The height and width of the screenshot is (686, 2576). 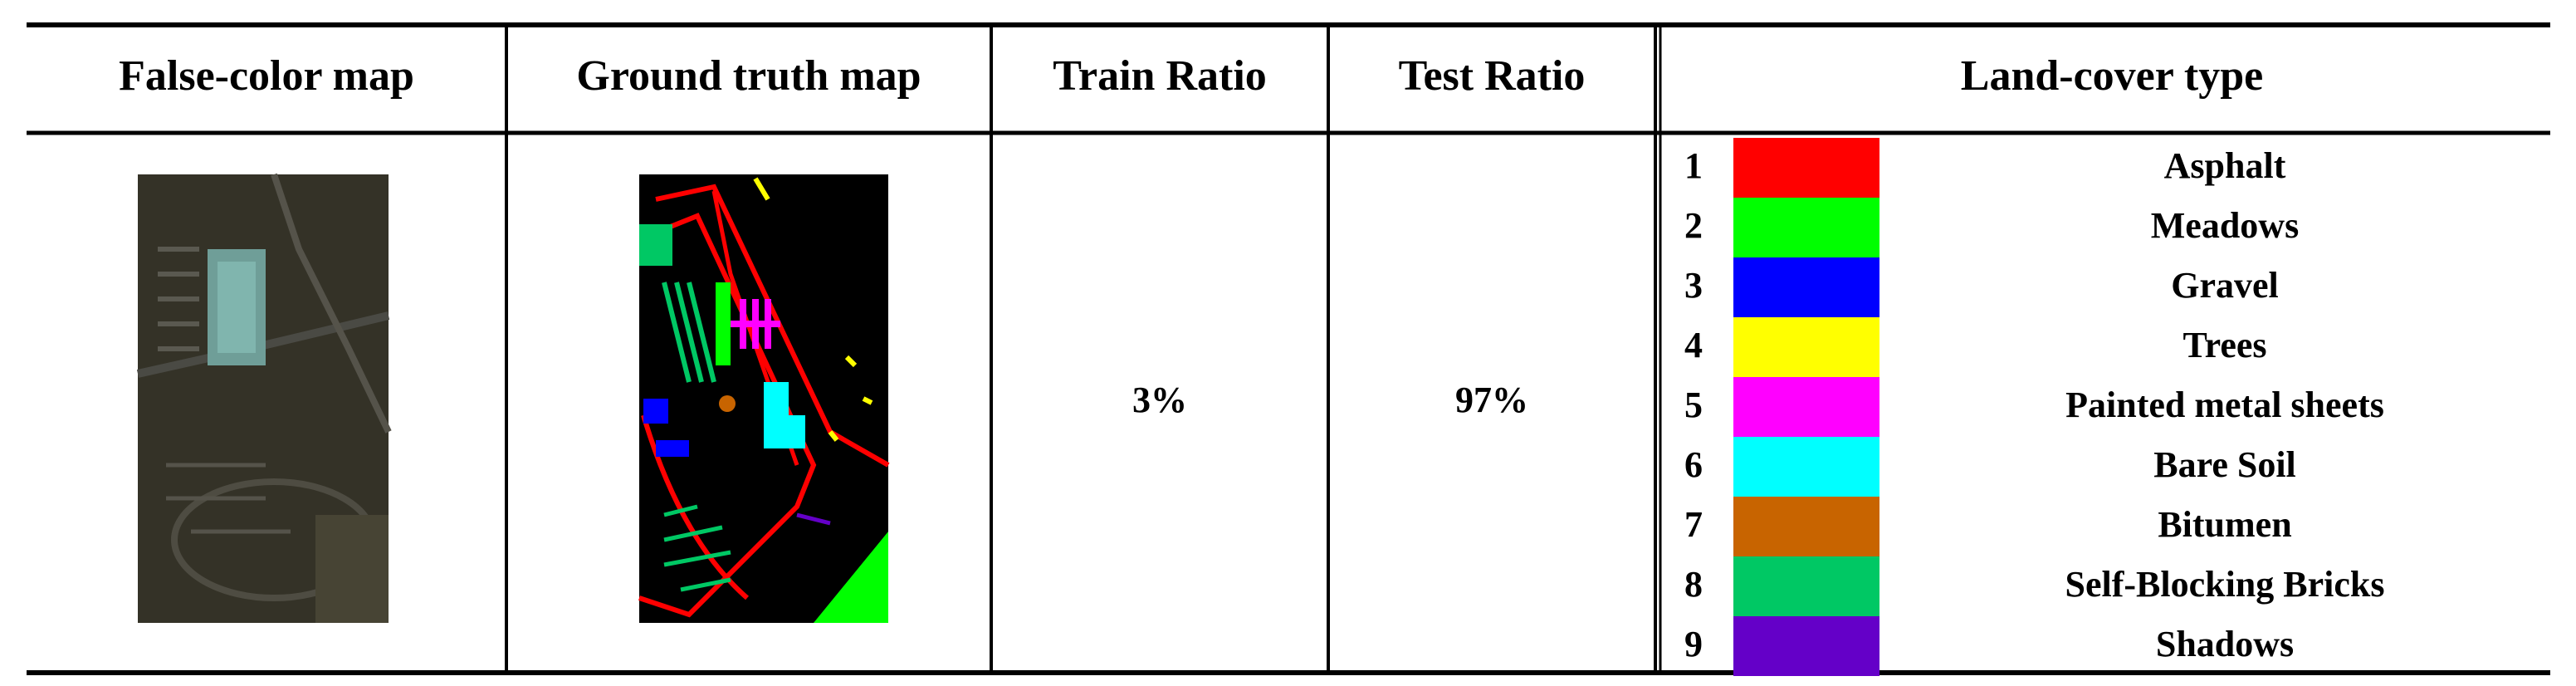 I want to click on class-name: Bitumen, so click(x=2224, y=524).